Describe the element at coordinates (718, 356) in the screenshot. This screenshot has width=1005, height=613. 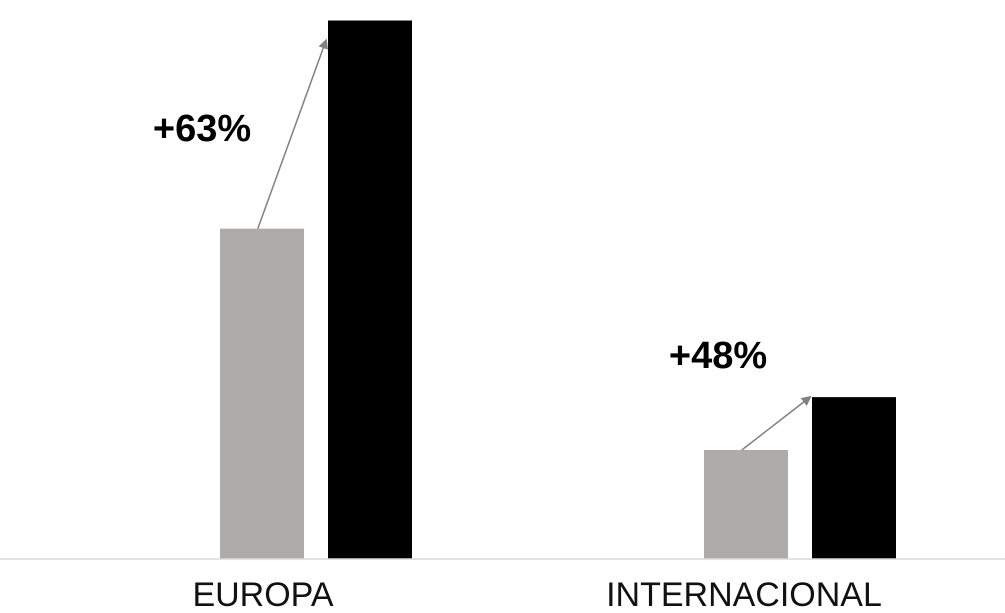
I see `change-label-internacional: +48%` at that location.